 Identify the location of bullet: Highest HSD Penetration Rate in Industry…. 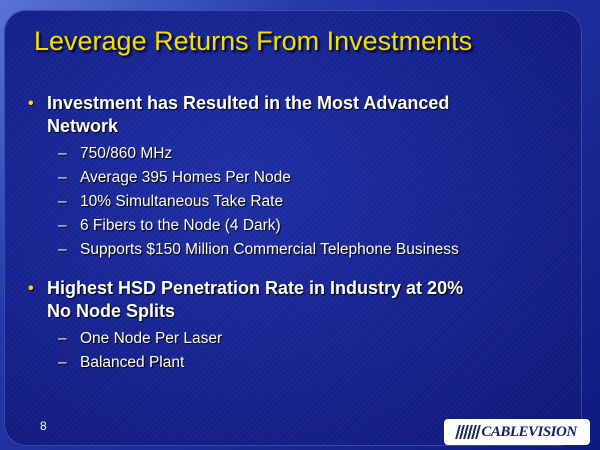
(307, 300).